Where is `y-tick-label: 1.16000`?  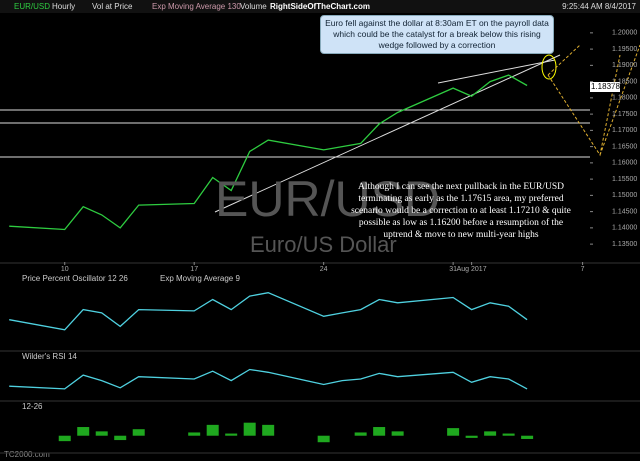
y-tick-label: 1.16000 is located at coordinates (624, 163).